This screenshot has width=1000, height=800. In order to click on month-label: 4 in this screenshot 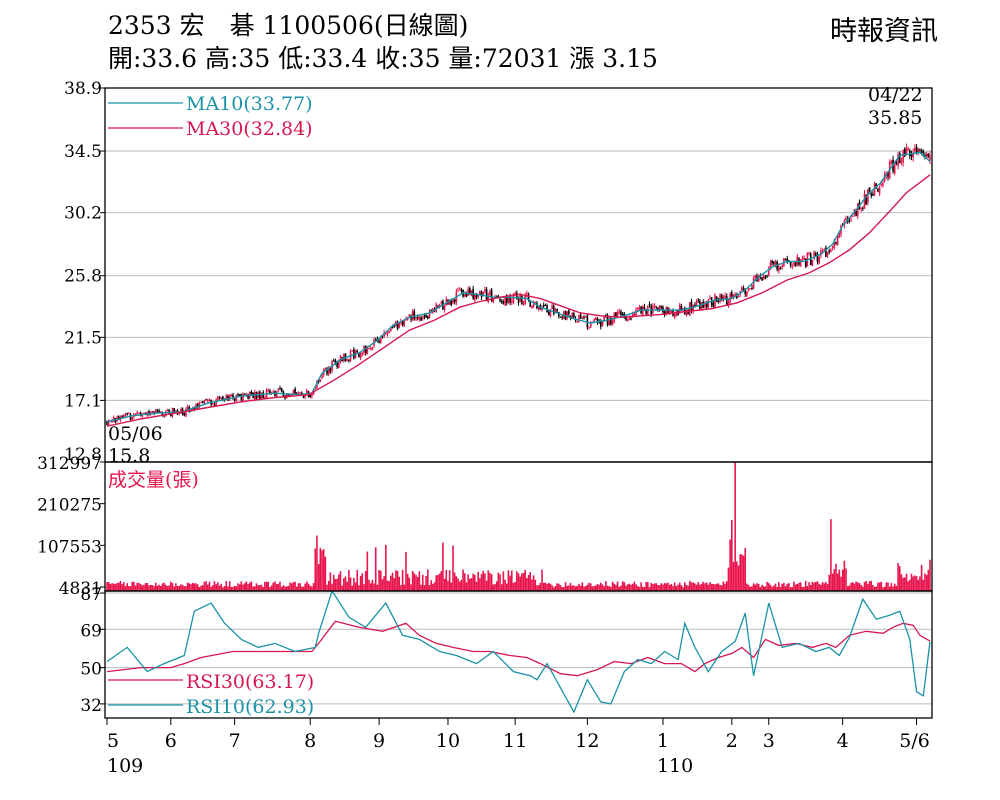, I will do `click(843, 741)`.